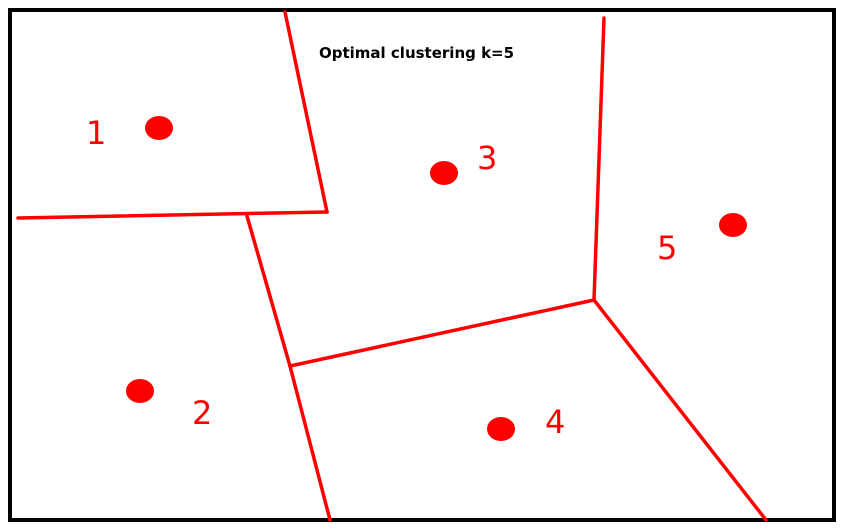  I want to click on cluster-label-3: 3, so click(487, 158).